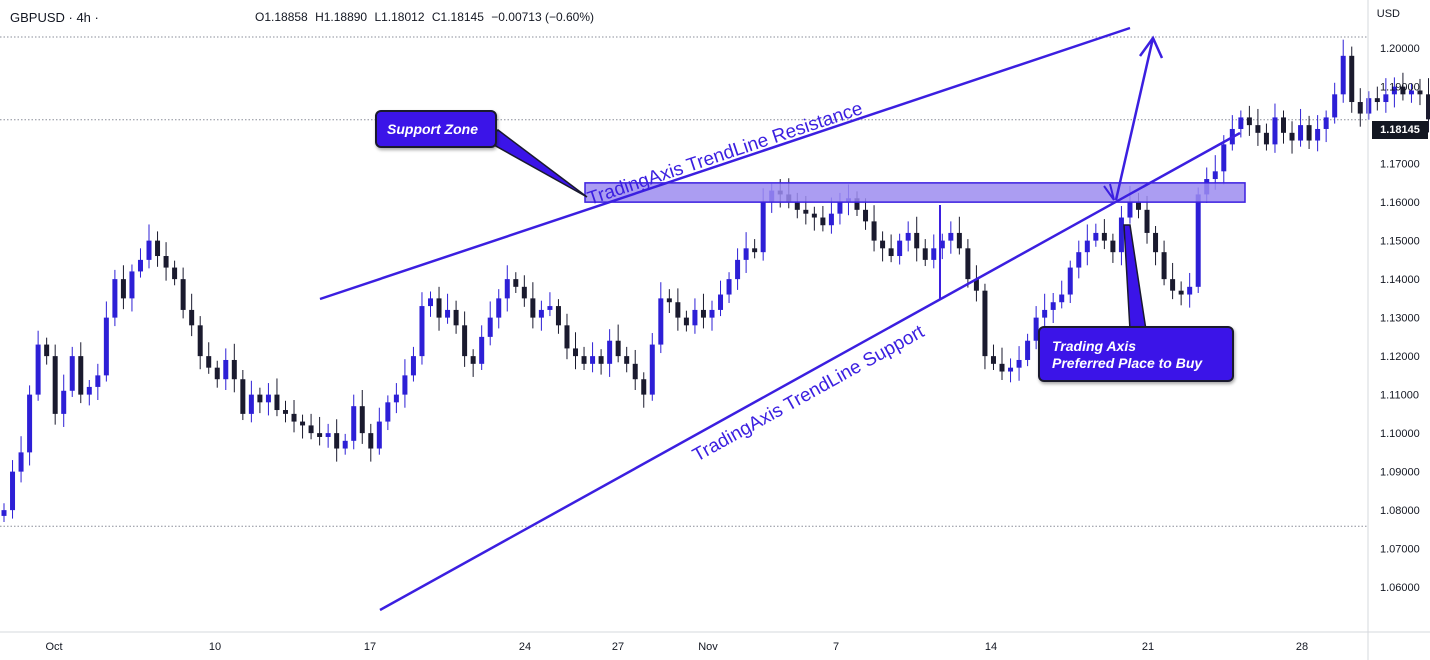 The width and height of the screenshot is (1430, 660). Describe the element at coordinates (436, 129) in the screenshot. I see `support-zone-callout: Support Zone` at that location.